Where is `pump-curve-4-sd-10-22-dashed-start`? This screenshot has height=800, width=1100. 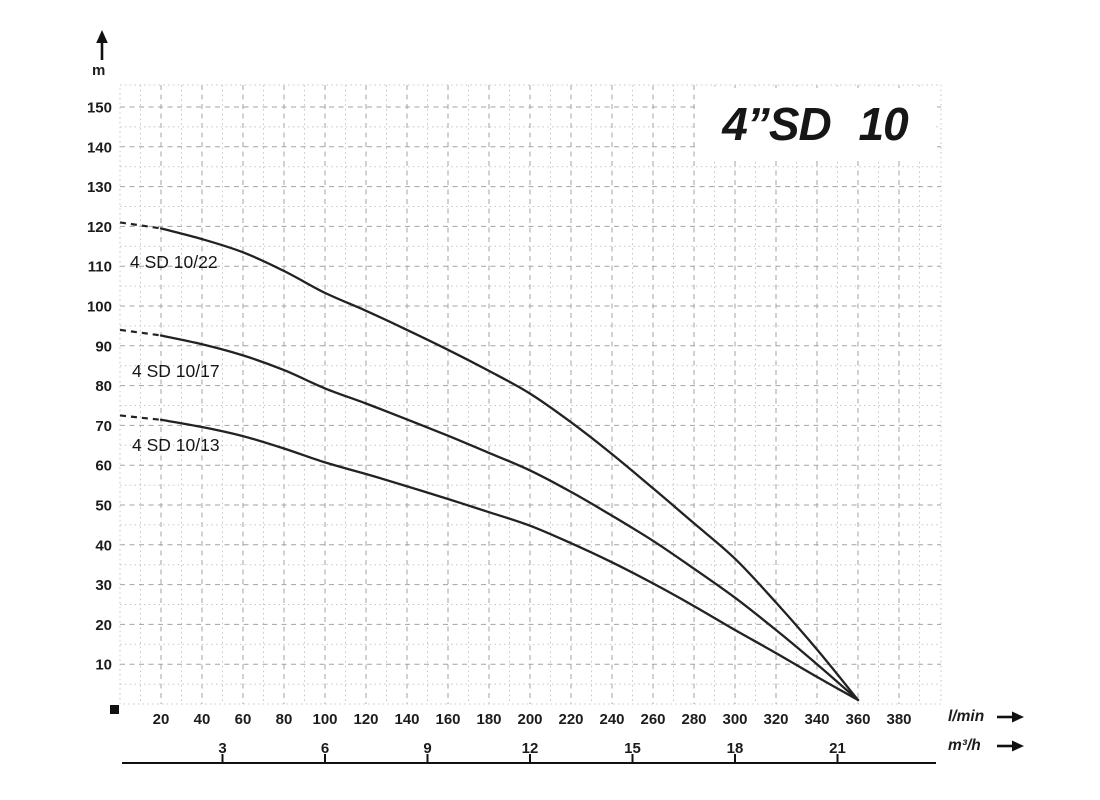 pump-curve-4-sd-10-22-dashed-start is located at coordinates (140, 225).